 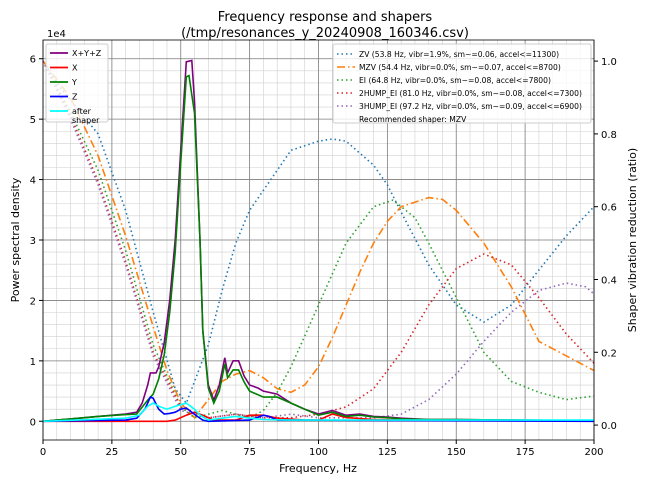 I want to click on y-tick-label: 4, so click(x=33, y=181).